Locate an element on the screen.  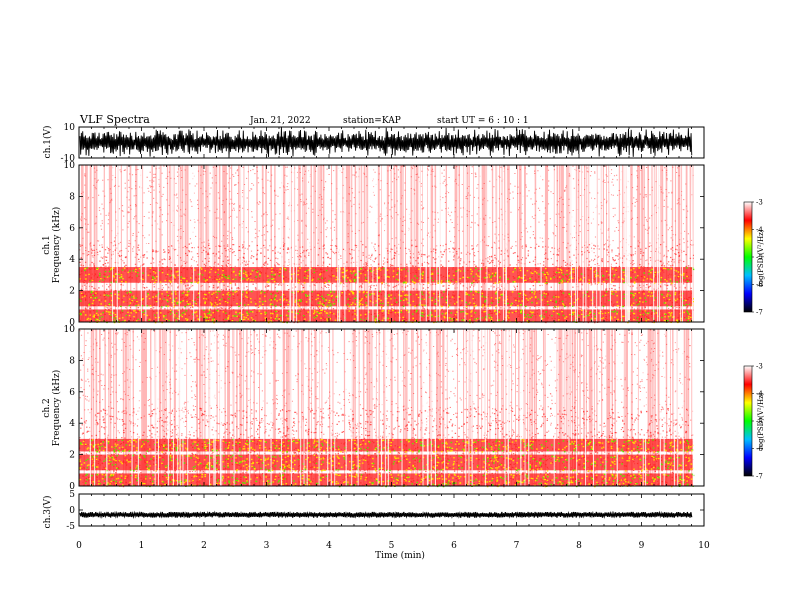
ch3-frame is located at coordinates (391, 510).